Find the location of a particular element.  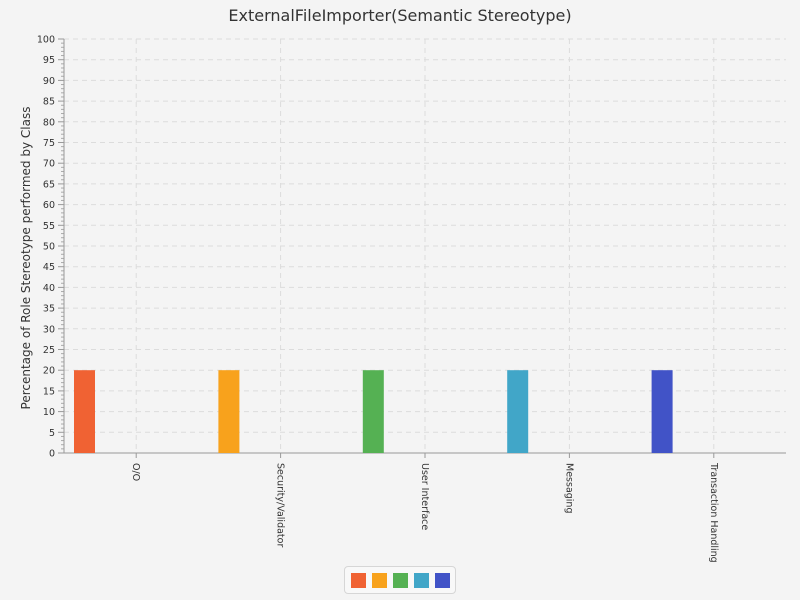

y-tick-label: 55 is located at coordinates (49, 226).